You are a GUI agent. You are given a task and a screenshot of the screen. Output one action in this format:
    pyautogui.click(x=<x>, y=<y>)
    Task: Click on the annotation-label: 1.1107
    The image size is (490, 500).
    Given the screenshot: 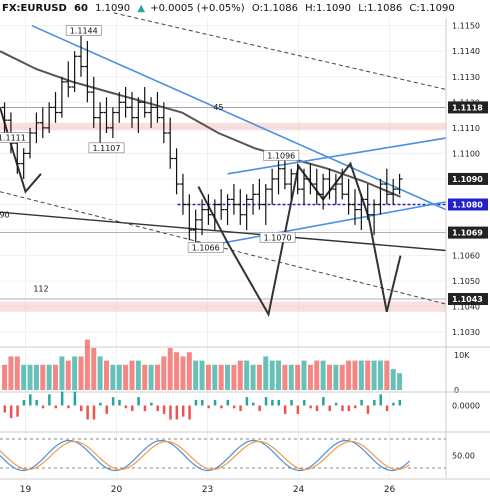 What is the action you would take?
    pyautogui.click(x=106, y=148)
    